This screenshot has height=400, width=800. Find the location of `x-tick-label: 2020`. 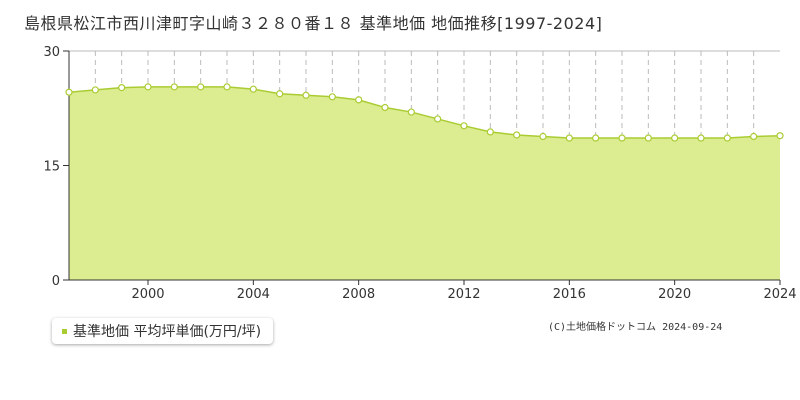

x-tick-label: 2020 is located at coordinates (674, 294).